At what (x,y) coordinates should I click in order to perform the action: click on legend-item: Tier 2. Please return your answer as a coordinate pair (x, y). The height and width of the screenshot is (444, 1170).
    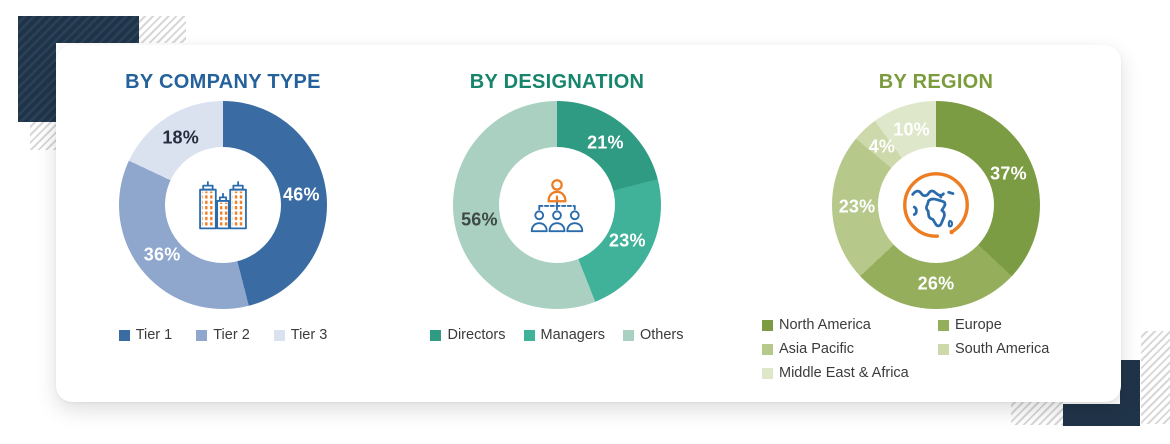
    Looking at the image, I should click on (223, 335).